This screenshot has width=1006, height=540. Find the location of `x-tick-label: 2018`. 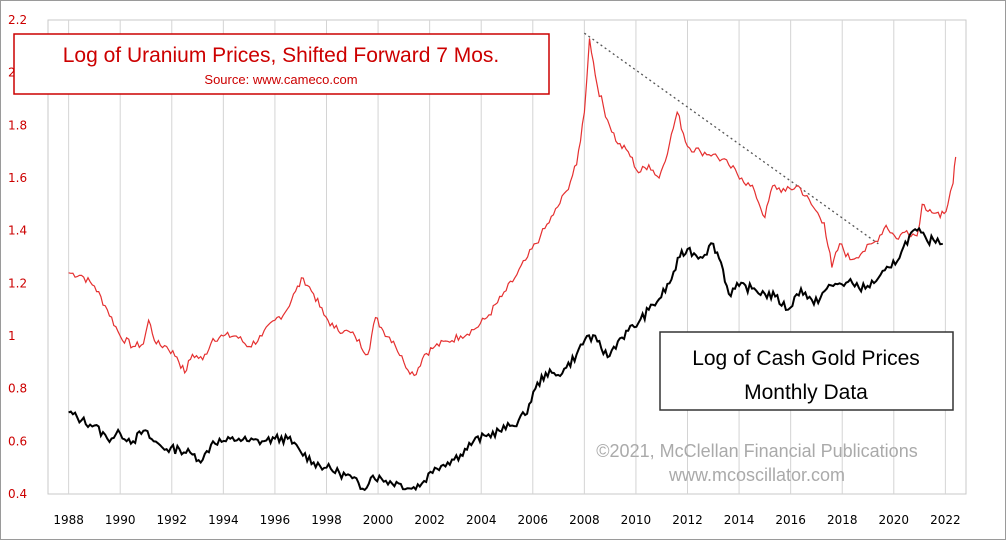

x-tick-label: 2018 is located at coordinates (842, 520).